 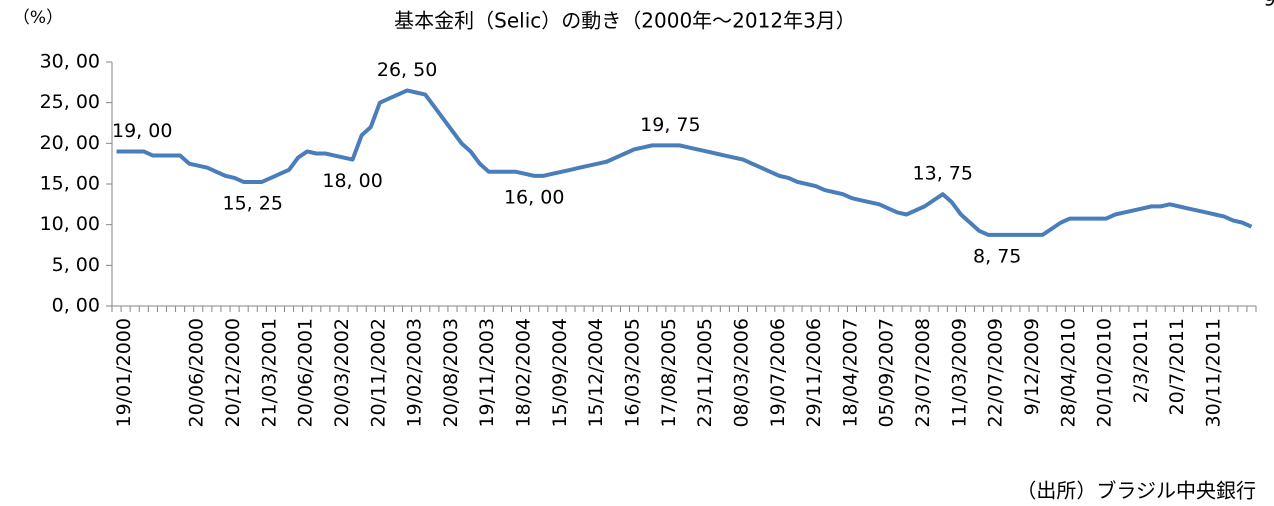 What do you see at coordinates (487, 373) in the screenshot?
I see `x-tick-label: 19/11/2003` at bounding box center [487, 373].